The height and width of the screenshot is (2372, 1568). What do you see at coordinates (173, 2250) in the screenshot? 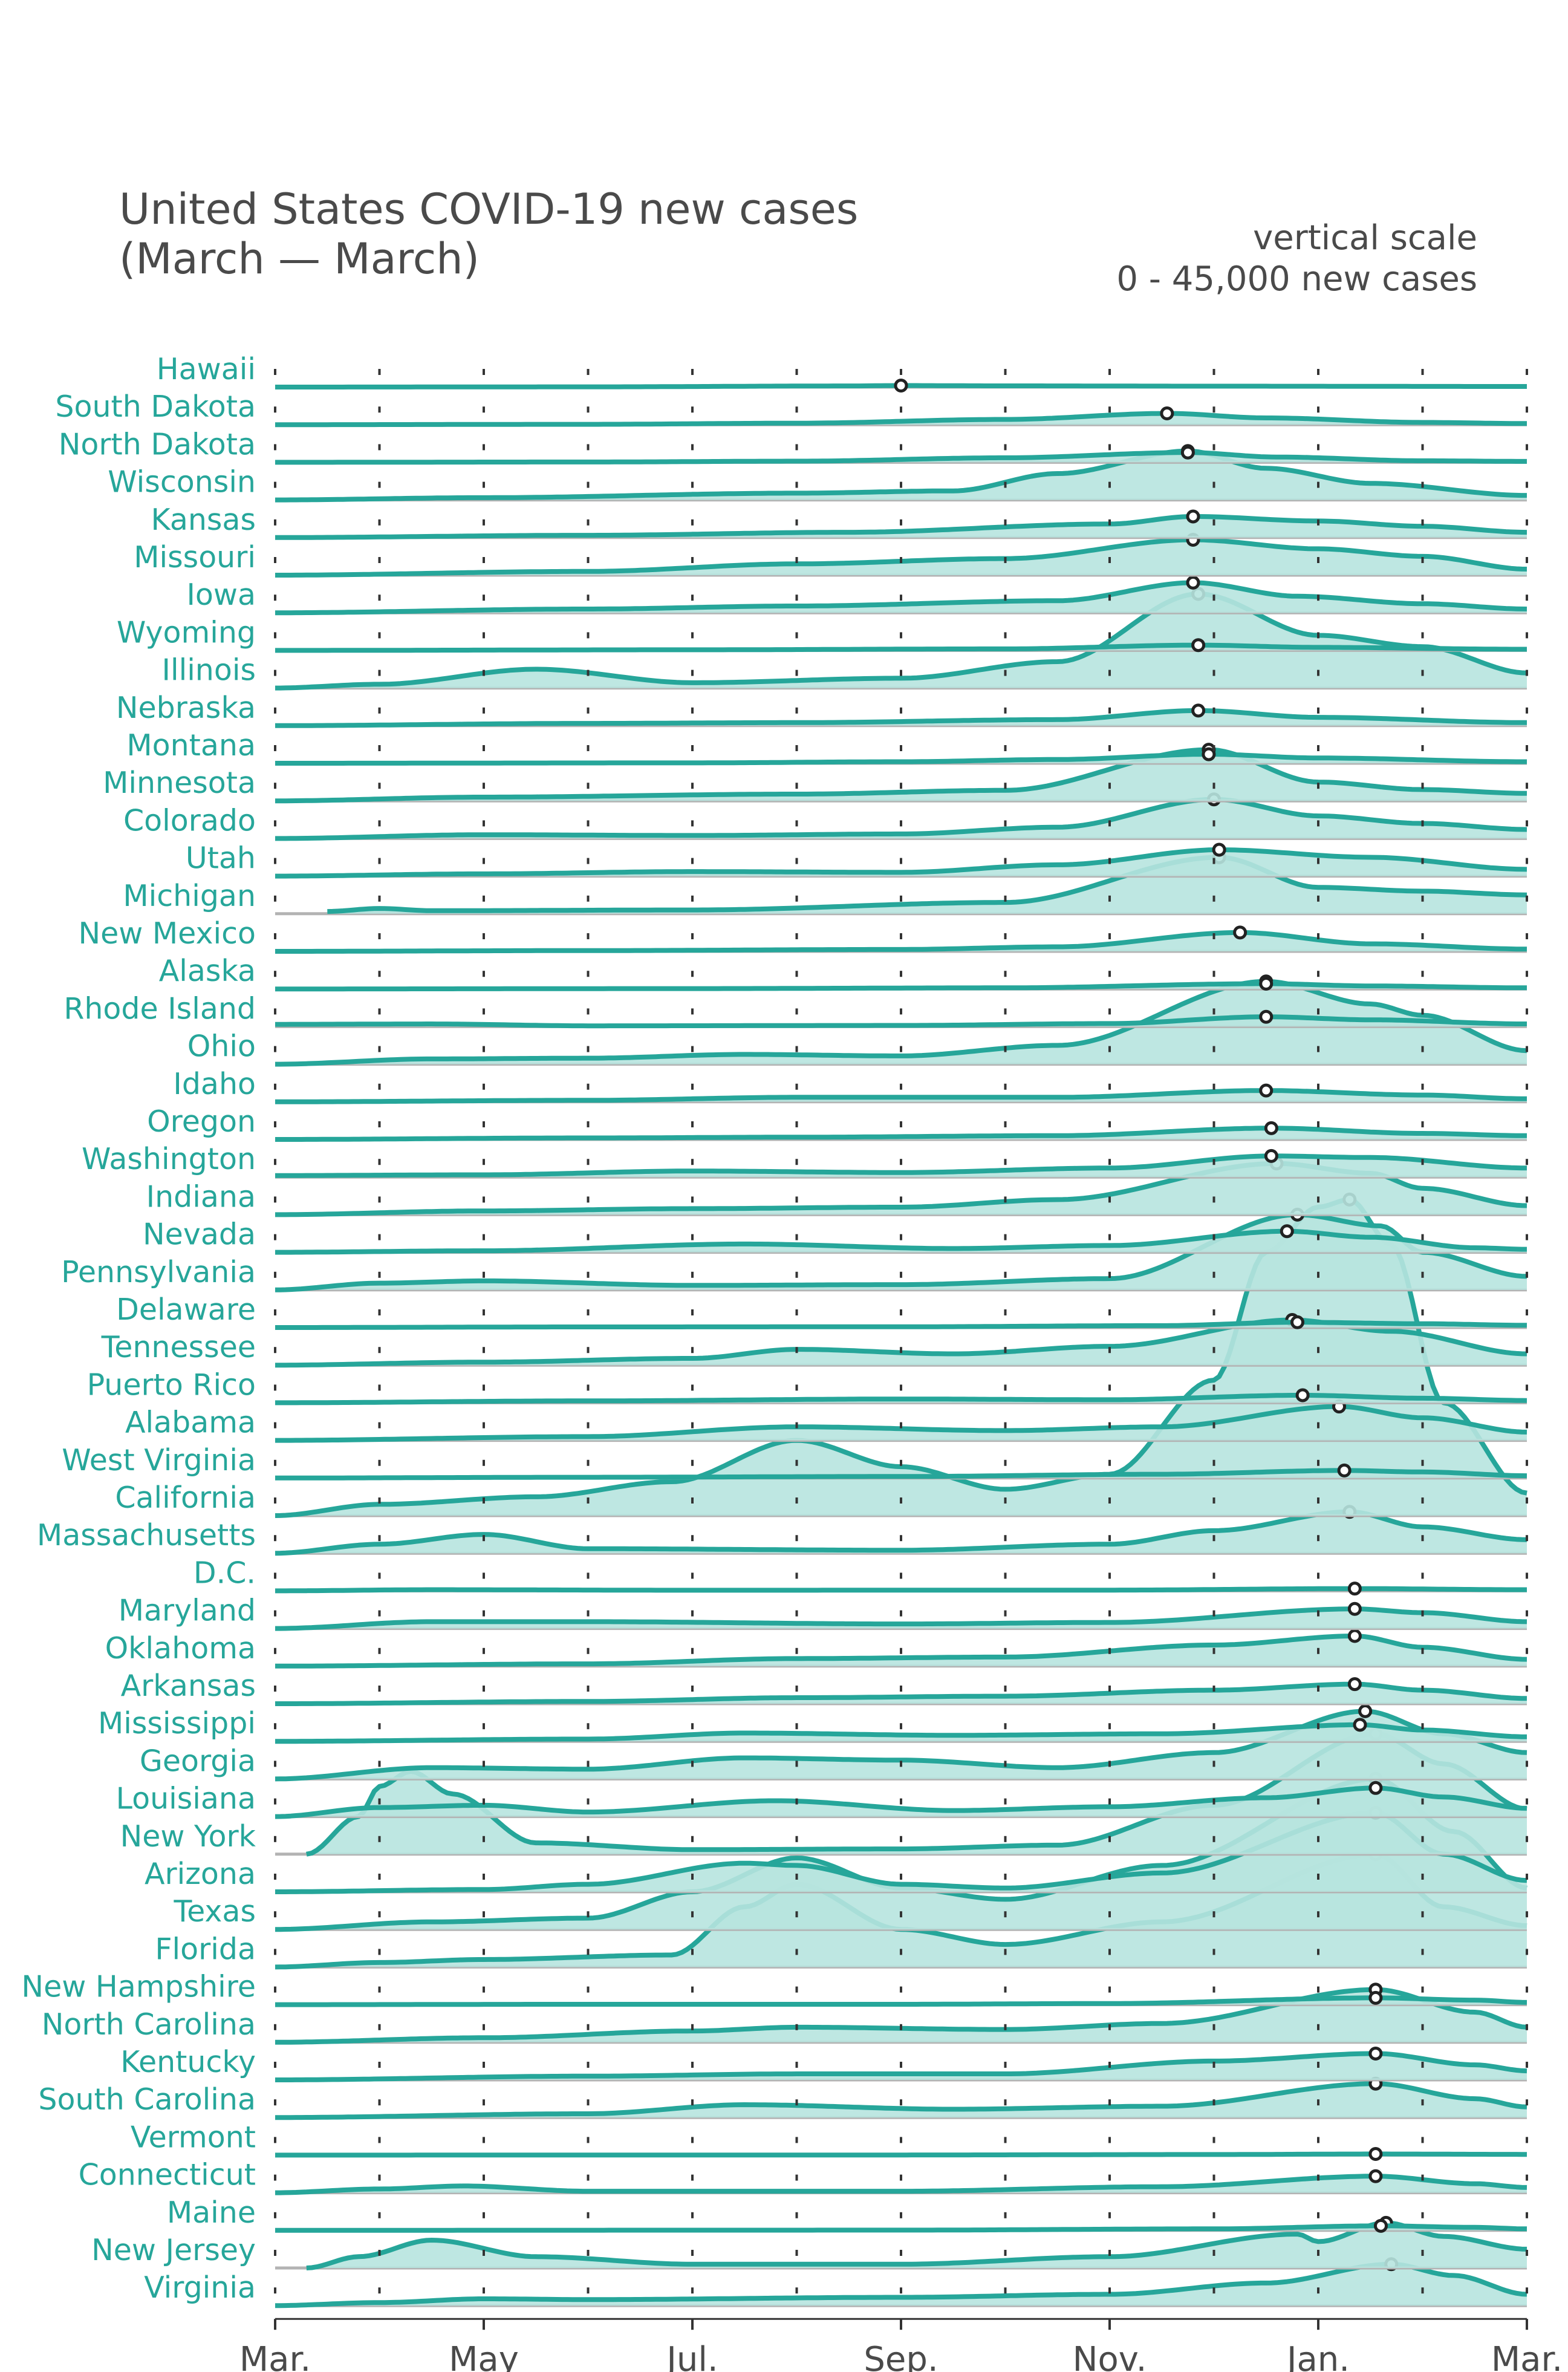
I see `state-label: New Jersey` at bounding box center [173, 2250].